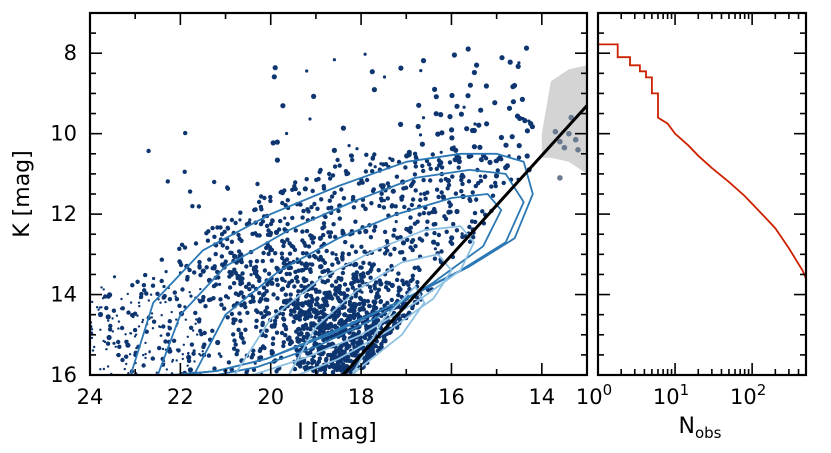  Describe the element at coordinates (70, 53) in the screenshot. I see `y-tick-label: 8` at that location.